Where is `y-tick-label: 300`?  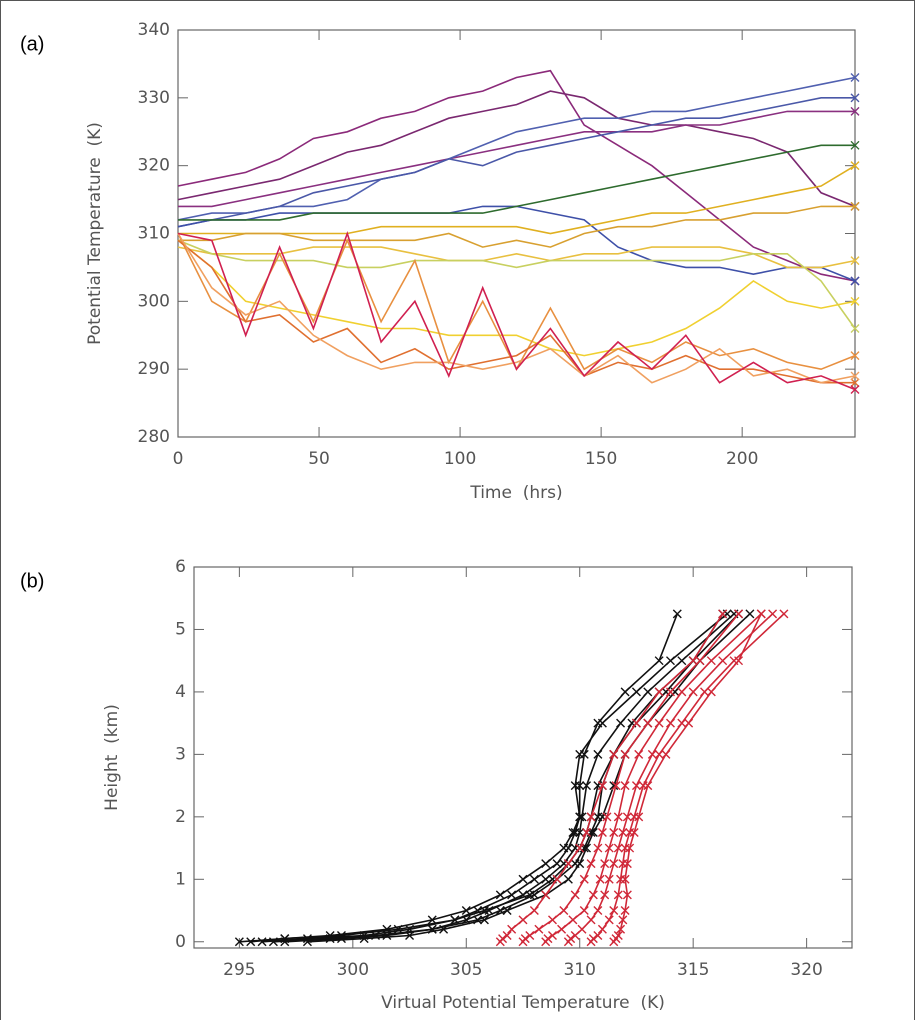
y-tick-label: 300 is located at coordinates (154, 301).